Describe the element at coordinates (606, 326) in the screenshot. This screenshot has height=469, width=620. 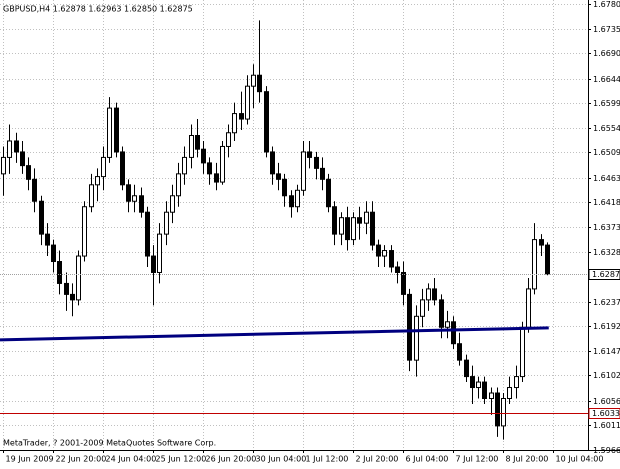
I see `y-tick-label: 1.61920` at that location.